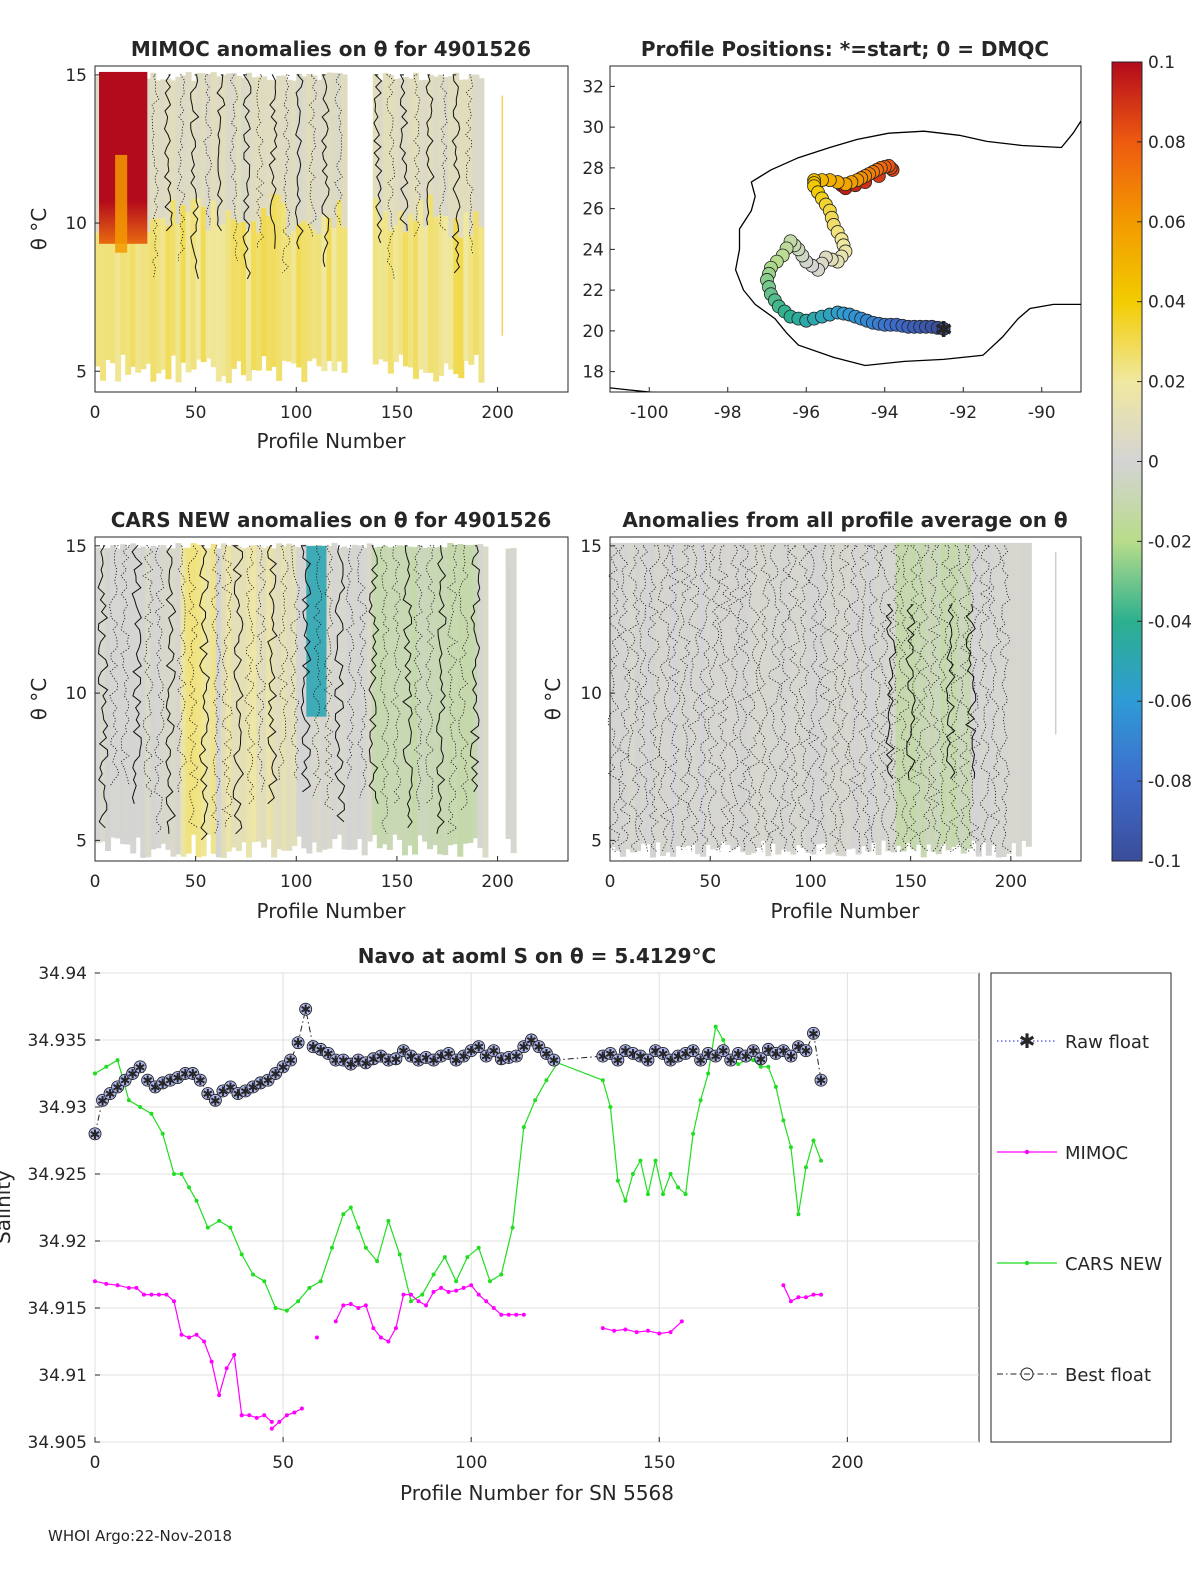 Image resolution: width=1200 pixels, height=1575 pixels. I want to click on avg-xtick-label: 150, so click(910, 882).